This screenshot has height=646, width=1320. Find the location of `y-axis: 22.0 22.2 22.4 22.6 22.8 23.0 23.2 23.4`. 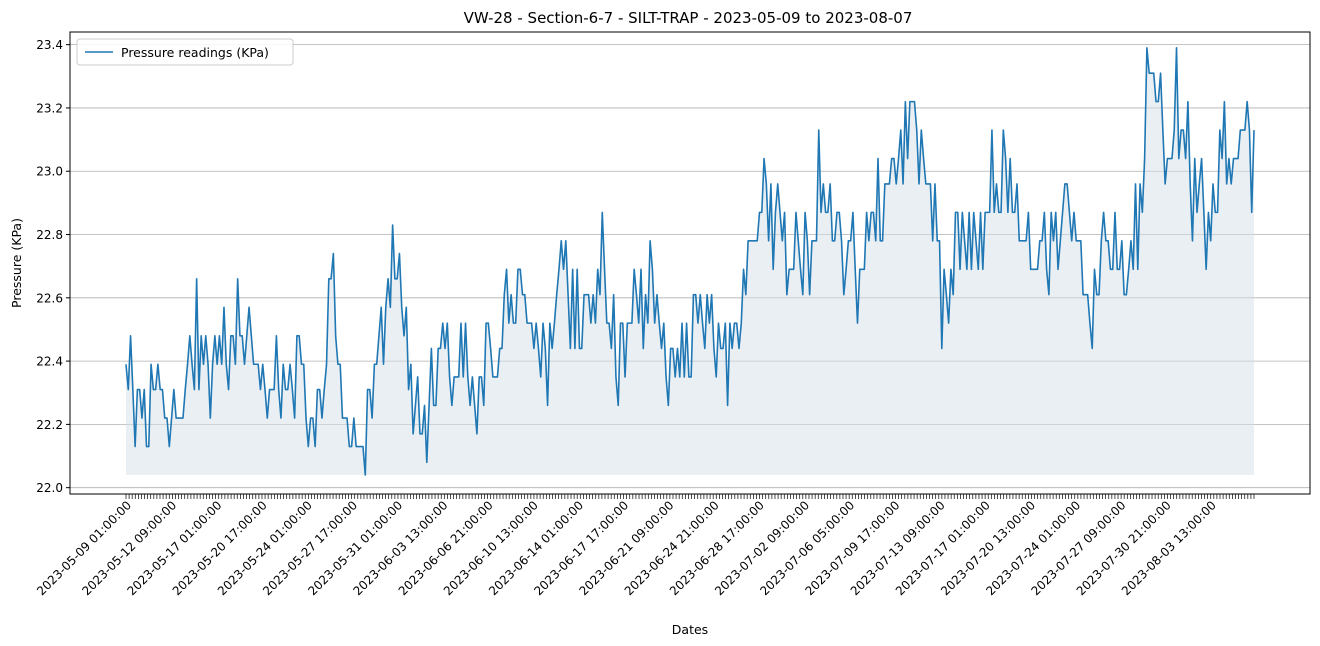

y-axis: 22.0 22.2 22.4 22.6 22.8 23.0 23.2 23.4 is located at coordinates (53, 266).